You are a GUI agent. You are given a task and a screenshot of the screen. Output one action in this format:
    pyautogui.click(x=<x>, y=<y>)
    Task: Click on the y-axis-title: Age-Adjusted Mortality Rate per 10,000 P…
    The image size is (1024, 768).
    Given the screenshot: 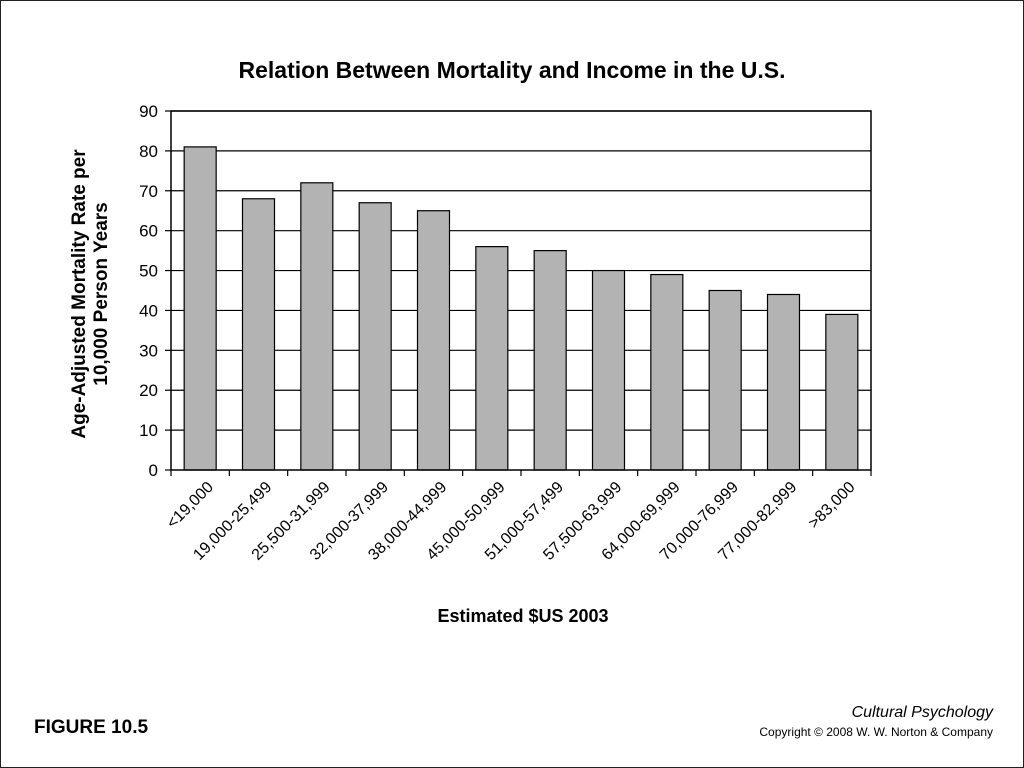 What is the action you would take?
    pyautogui.click(x=91, y=294)
    